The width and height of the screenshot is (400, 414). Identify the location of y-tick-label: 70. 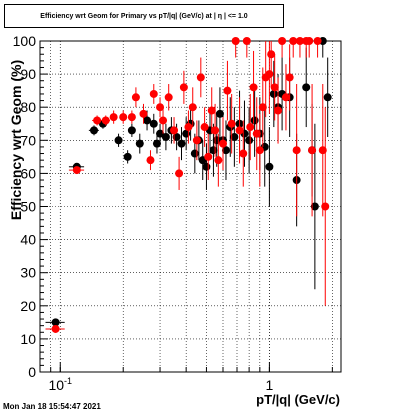
(28, 140).